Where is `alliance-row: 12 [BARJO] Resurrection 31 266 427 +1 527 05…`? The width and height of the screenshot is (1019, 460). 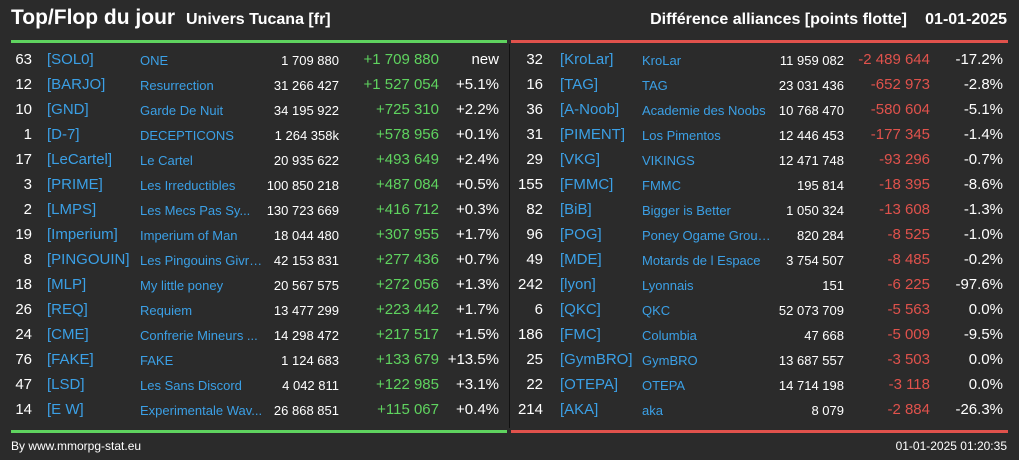
alliance-row: 12 [BARJO] Resurrection 31 266 427 +1 527 05… is located at coordinates (254, 84).